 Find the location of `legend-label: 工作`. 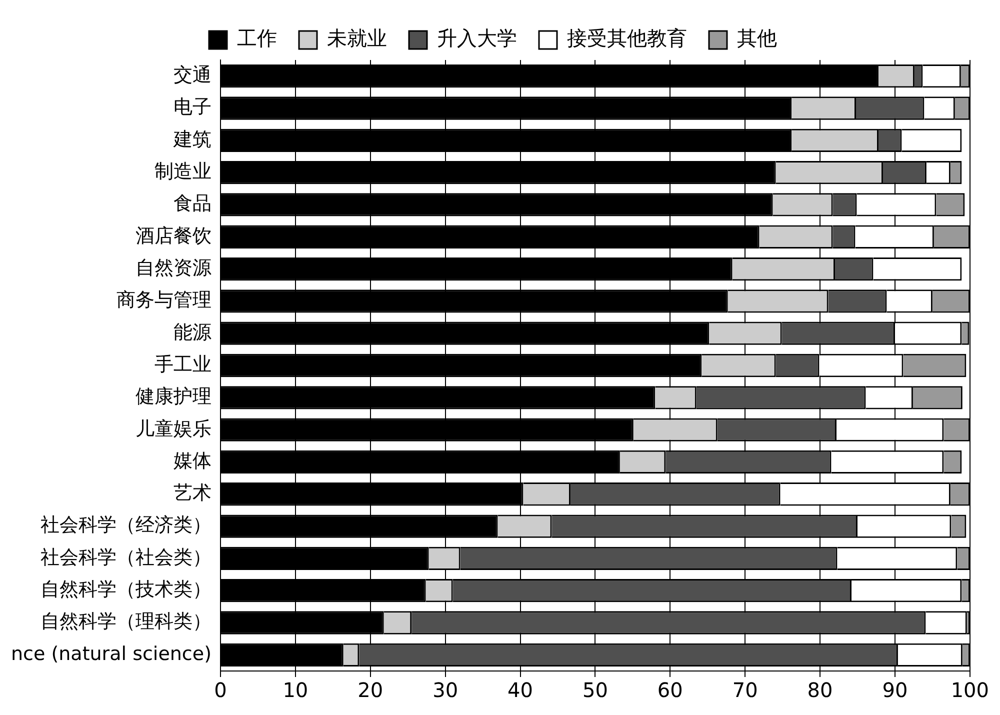

legend-label: 工作 is located at coordinates (257, 38).